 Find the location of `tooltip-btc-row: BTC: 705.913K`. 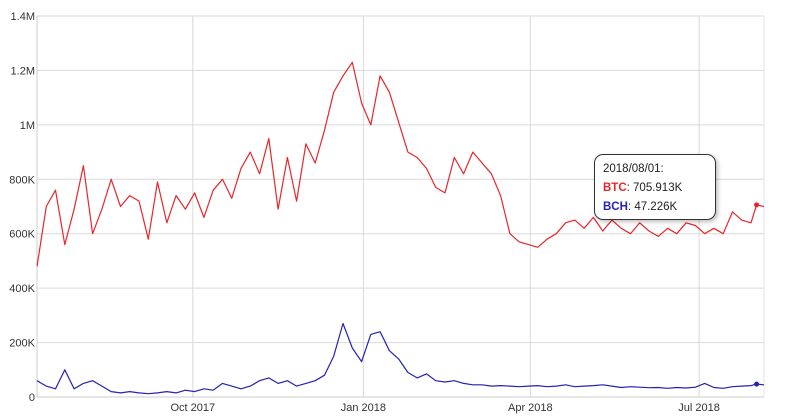

tooltip-btc-row: BTC: 705.913K is located at coordinates (643, 188).